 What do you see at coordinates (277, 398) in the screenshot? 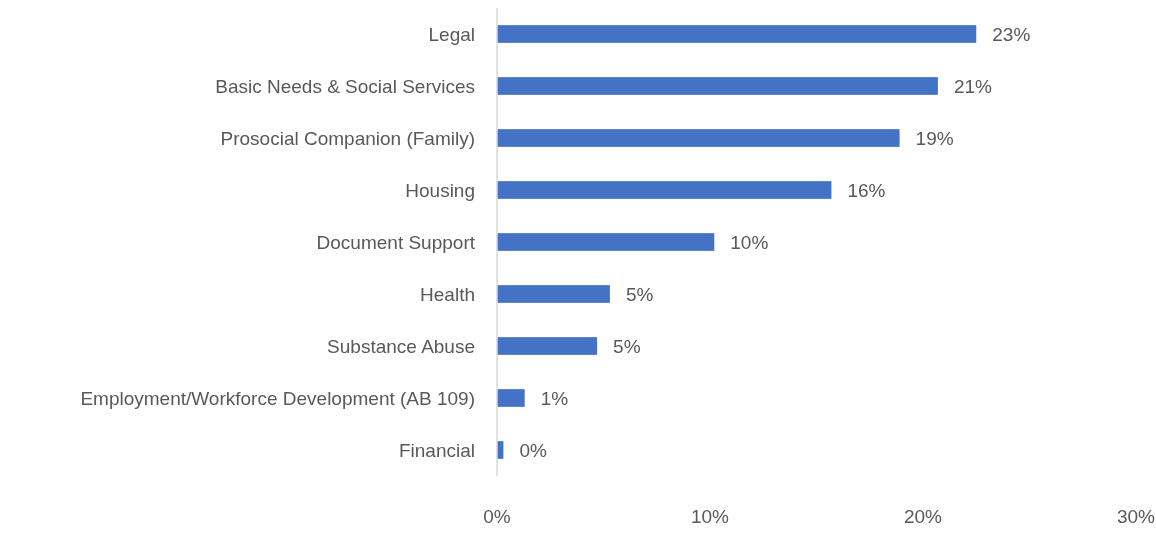
I see `y-tick-label: Employment/Workforce Development (AB 109)` at bounding box center [277, 398].